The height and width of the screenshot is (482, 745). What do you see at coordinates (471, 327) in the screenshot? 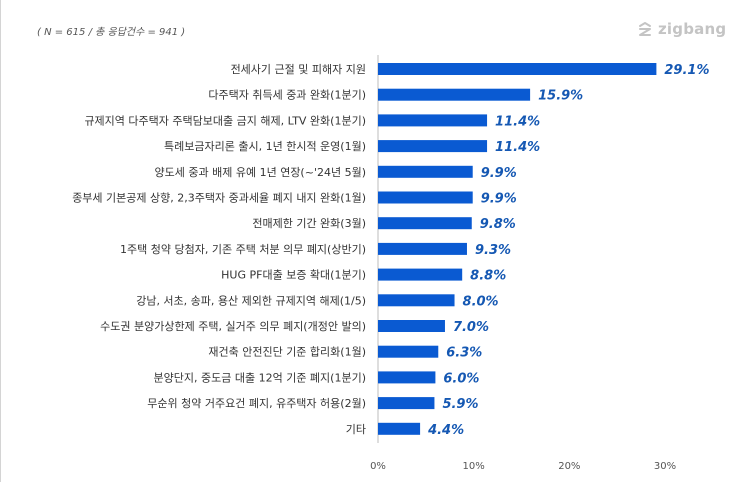
I see `value-label: 7.0%` at bounding box center [471, 327].